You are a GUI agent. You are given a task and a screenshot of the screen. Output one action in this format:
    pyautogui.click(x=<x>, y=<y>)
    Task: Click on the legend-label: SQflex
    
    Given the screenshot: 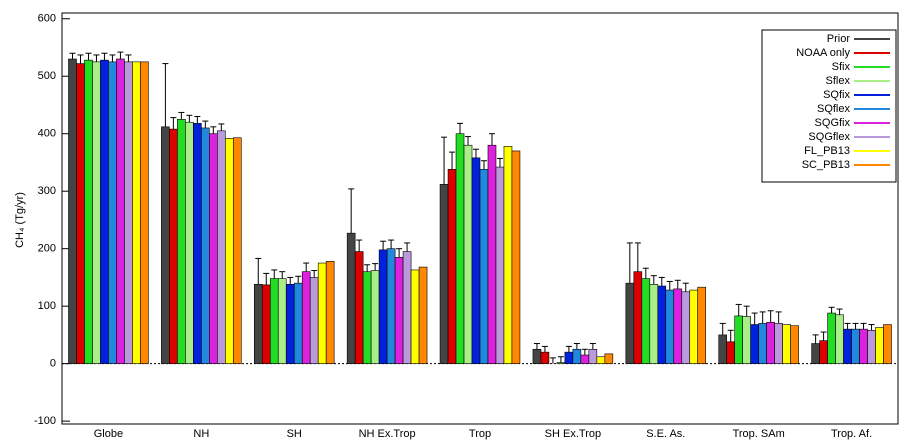 What is the action you would take?
    pyautogui.click(x=834, y=109)
    